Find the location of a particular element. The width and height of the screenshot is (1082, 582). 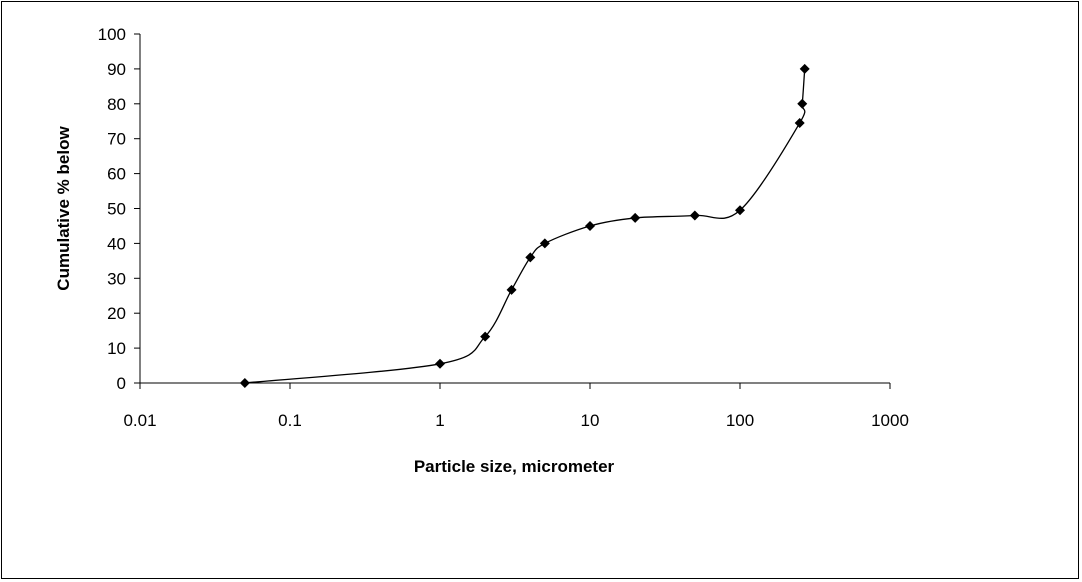

y-tick-label: 30 is located at coordinates (116, 278).